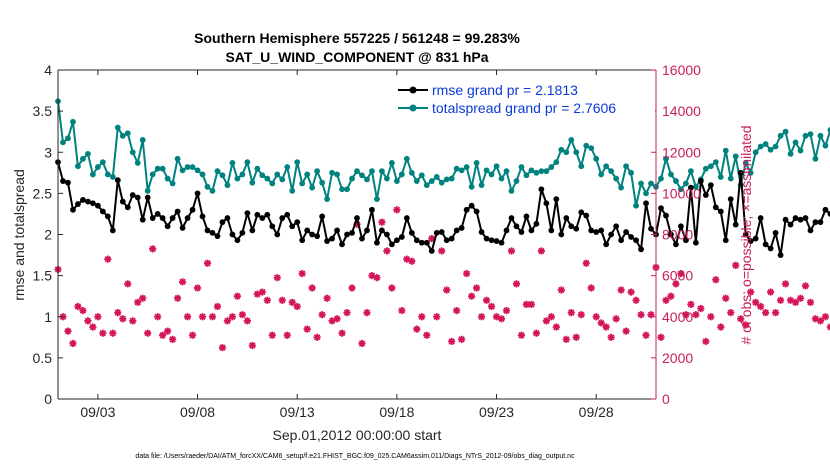 The width and height of the screenshot is (830, 475). Describe the element at coordinates (357, 435) in the screenshot. I see `x-axis-label: Sep.01,2012 00:00:00 start` at that location.